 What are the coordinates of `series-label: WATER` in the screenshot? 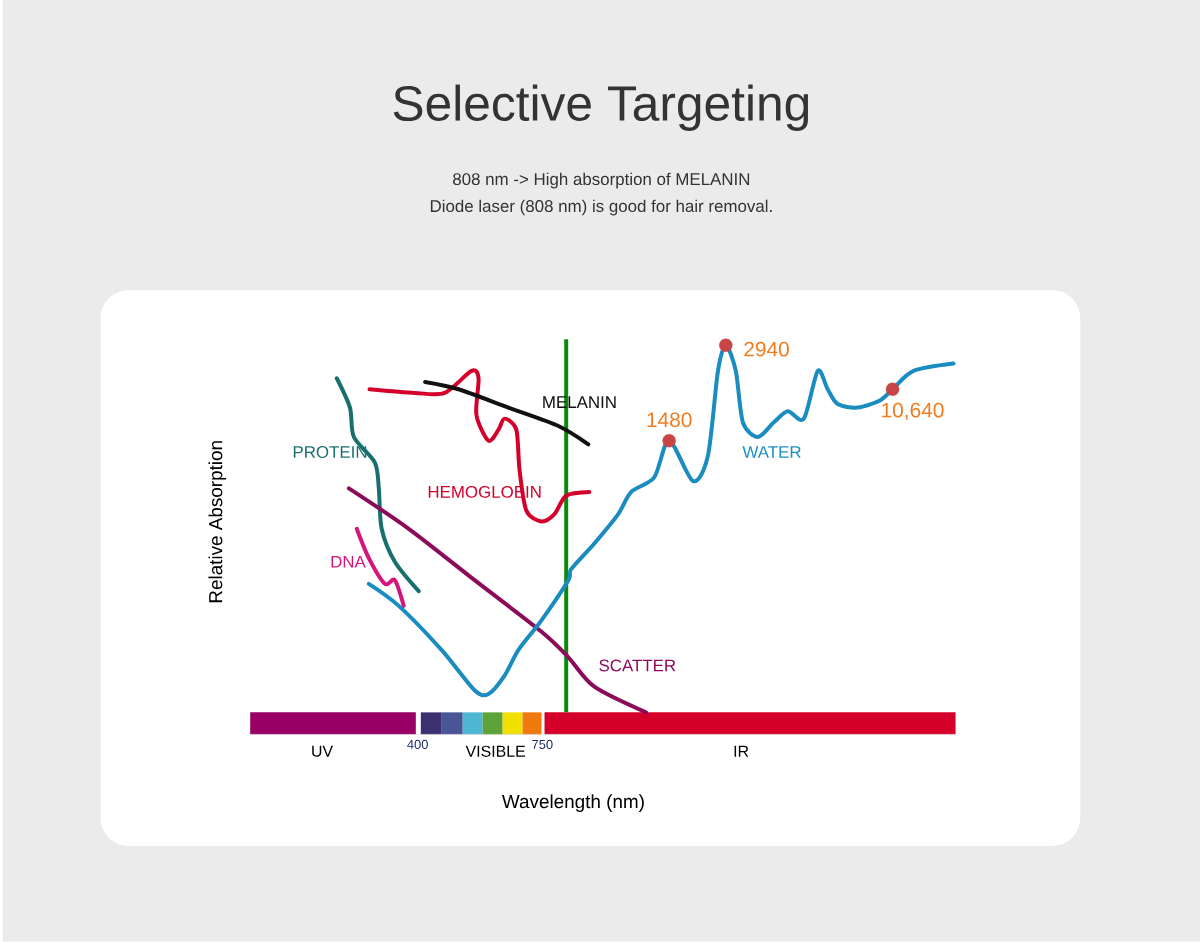 It's located at (771, 452).